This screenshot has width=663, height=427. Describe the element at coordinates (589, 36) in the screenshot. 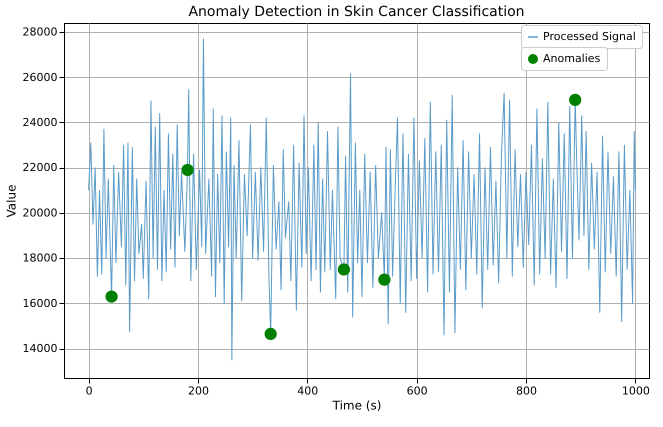

I see `legend-label: Processed Signal` at that location.